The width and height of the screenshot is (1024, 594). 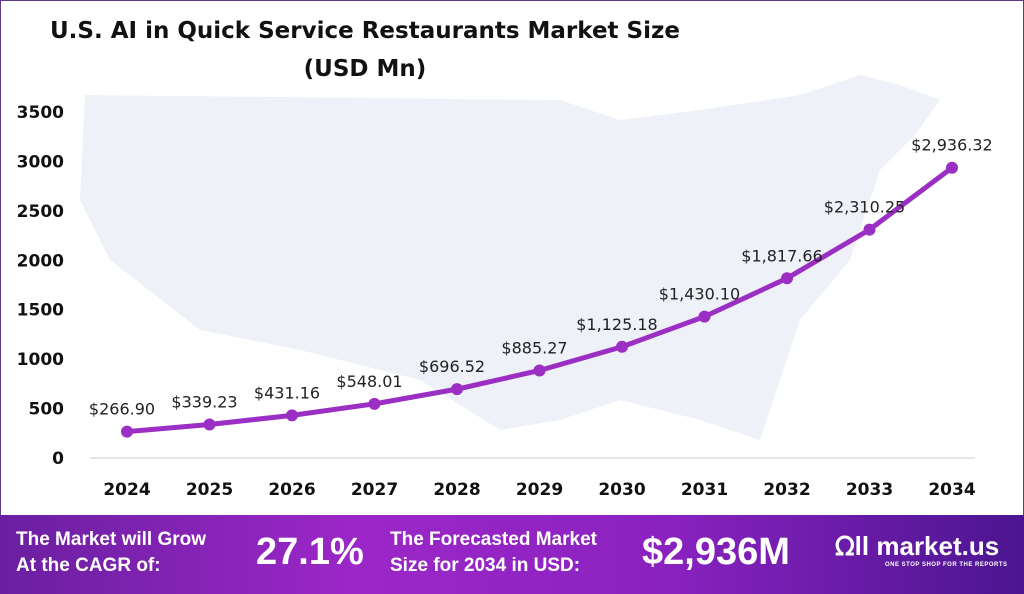 I want to click on data-label: $1,817.66, so click(x=781, y=255).